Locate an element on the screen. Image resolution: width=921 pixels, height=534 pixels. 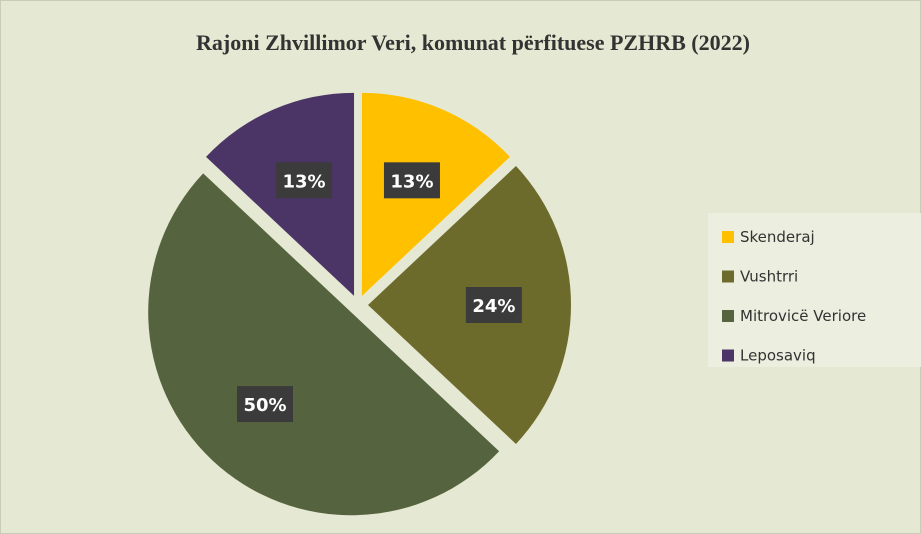
legend-box is located at coordinates (814, 290).